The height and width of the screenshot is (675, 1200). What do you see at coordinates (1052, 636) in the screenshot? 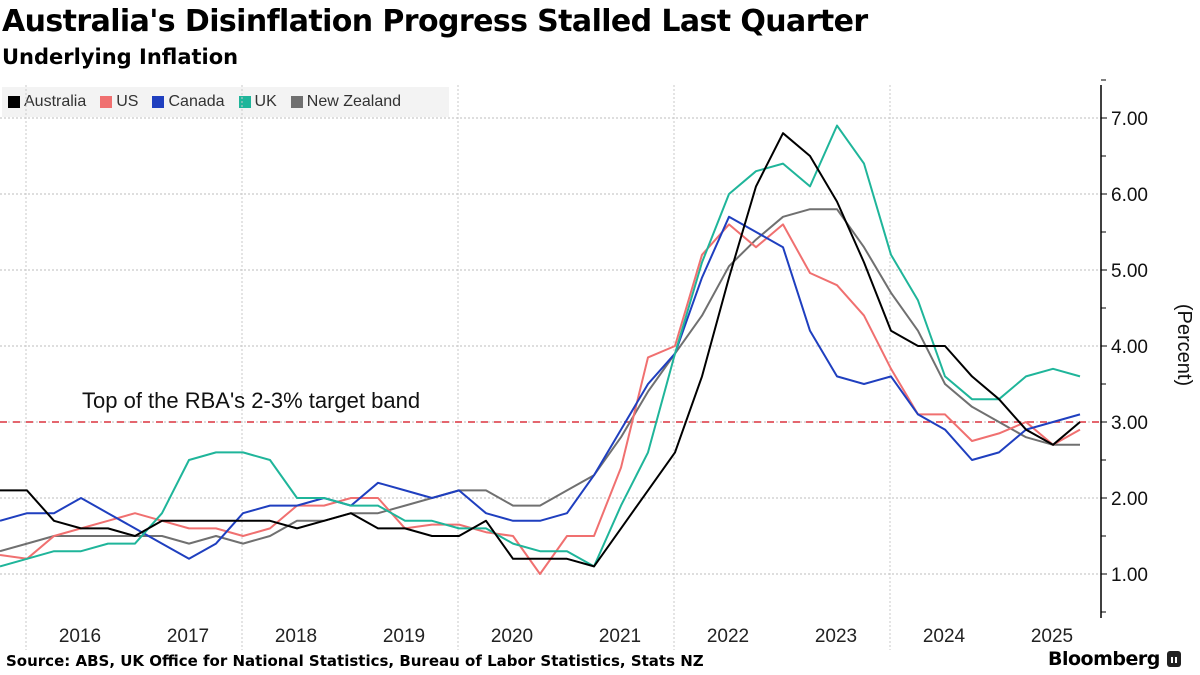
I see `x-tick-label: 2025` at bounding box center [1052, 636].